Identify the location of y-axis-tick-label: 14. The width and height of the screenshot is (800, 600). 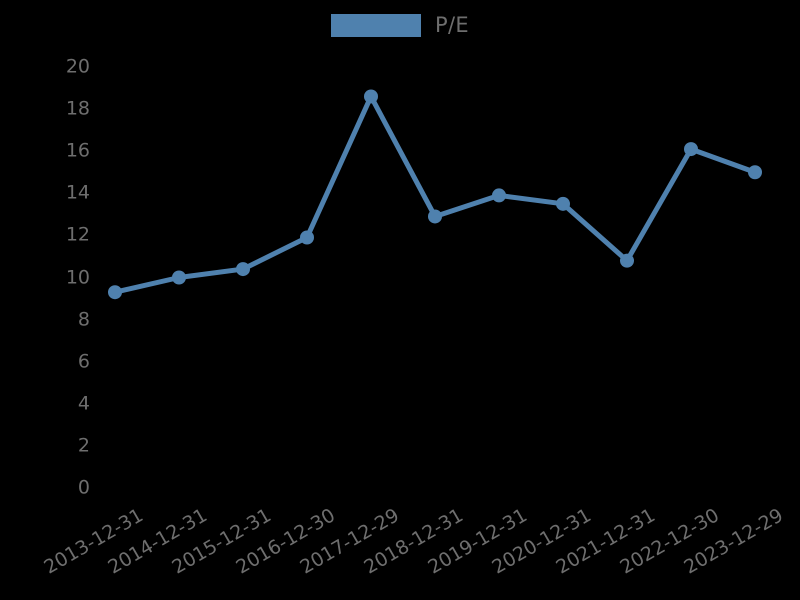
(77, 192).